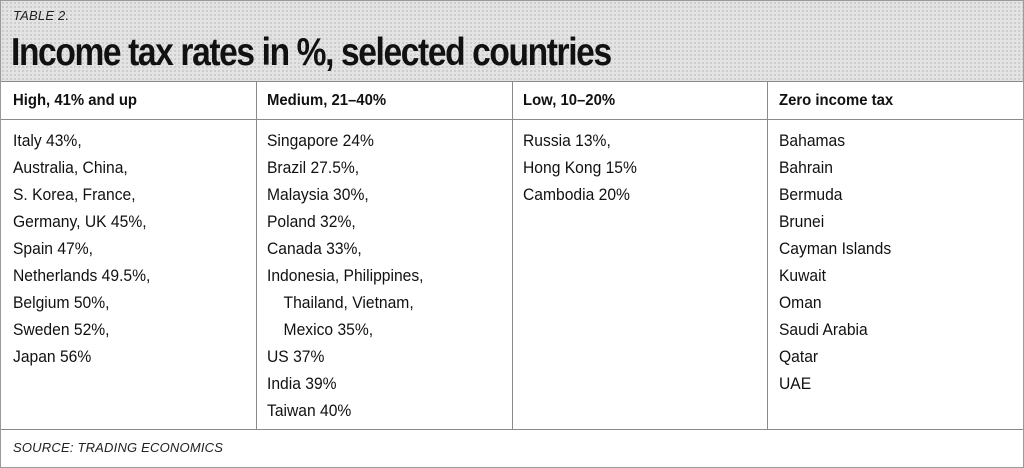 The width and height of the screenshot is (1024, 468). I want to click on column-header-low: Low, 10–20%, so click(569, 100).